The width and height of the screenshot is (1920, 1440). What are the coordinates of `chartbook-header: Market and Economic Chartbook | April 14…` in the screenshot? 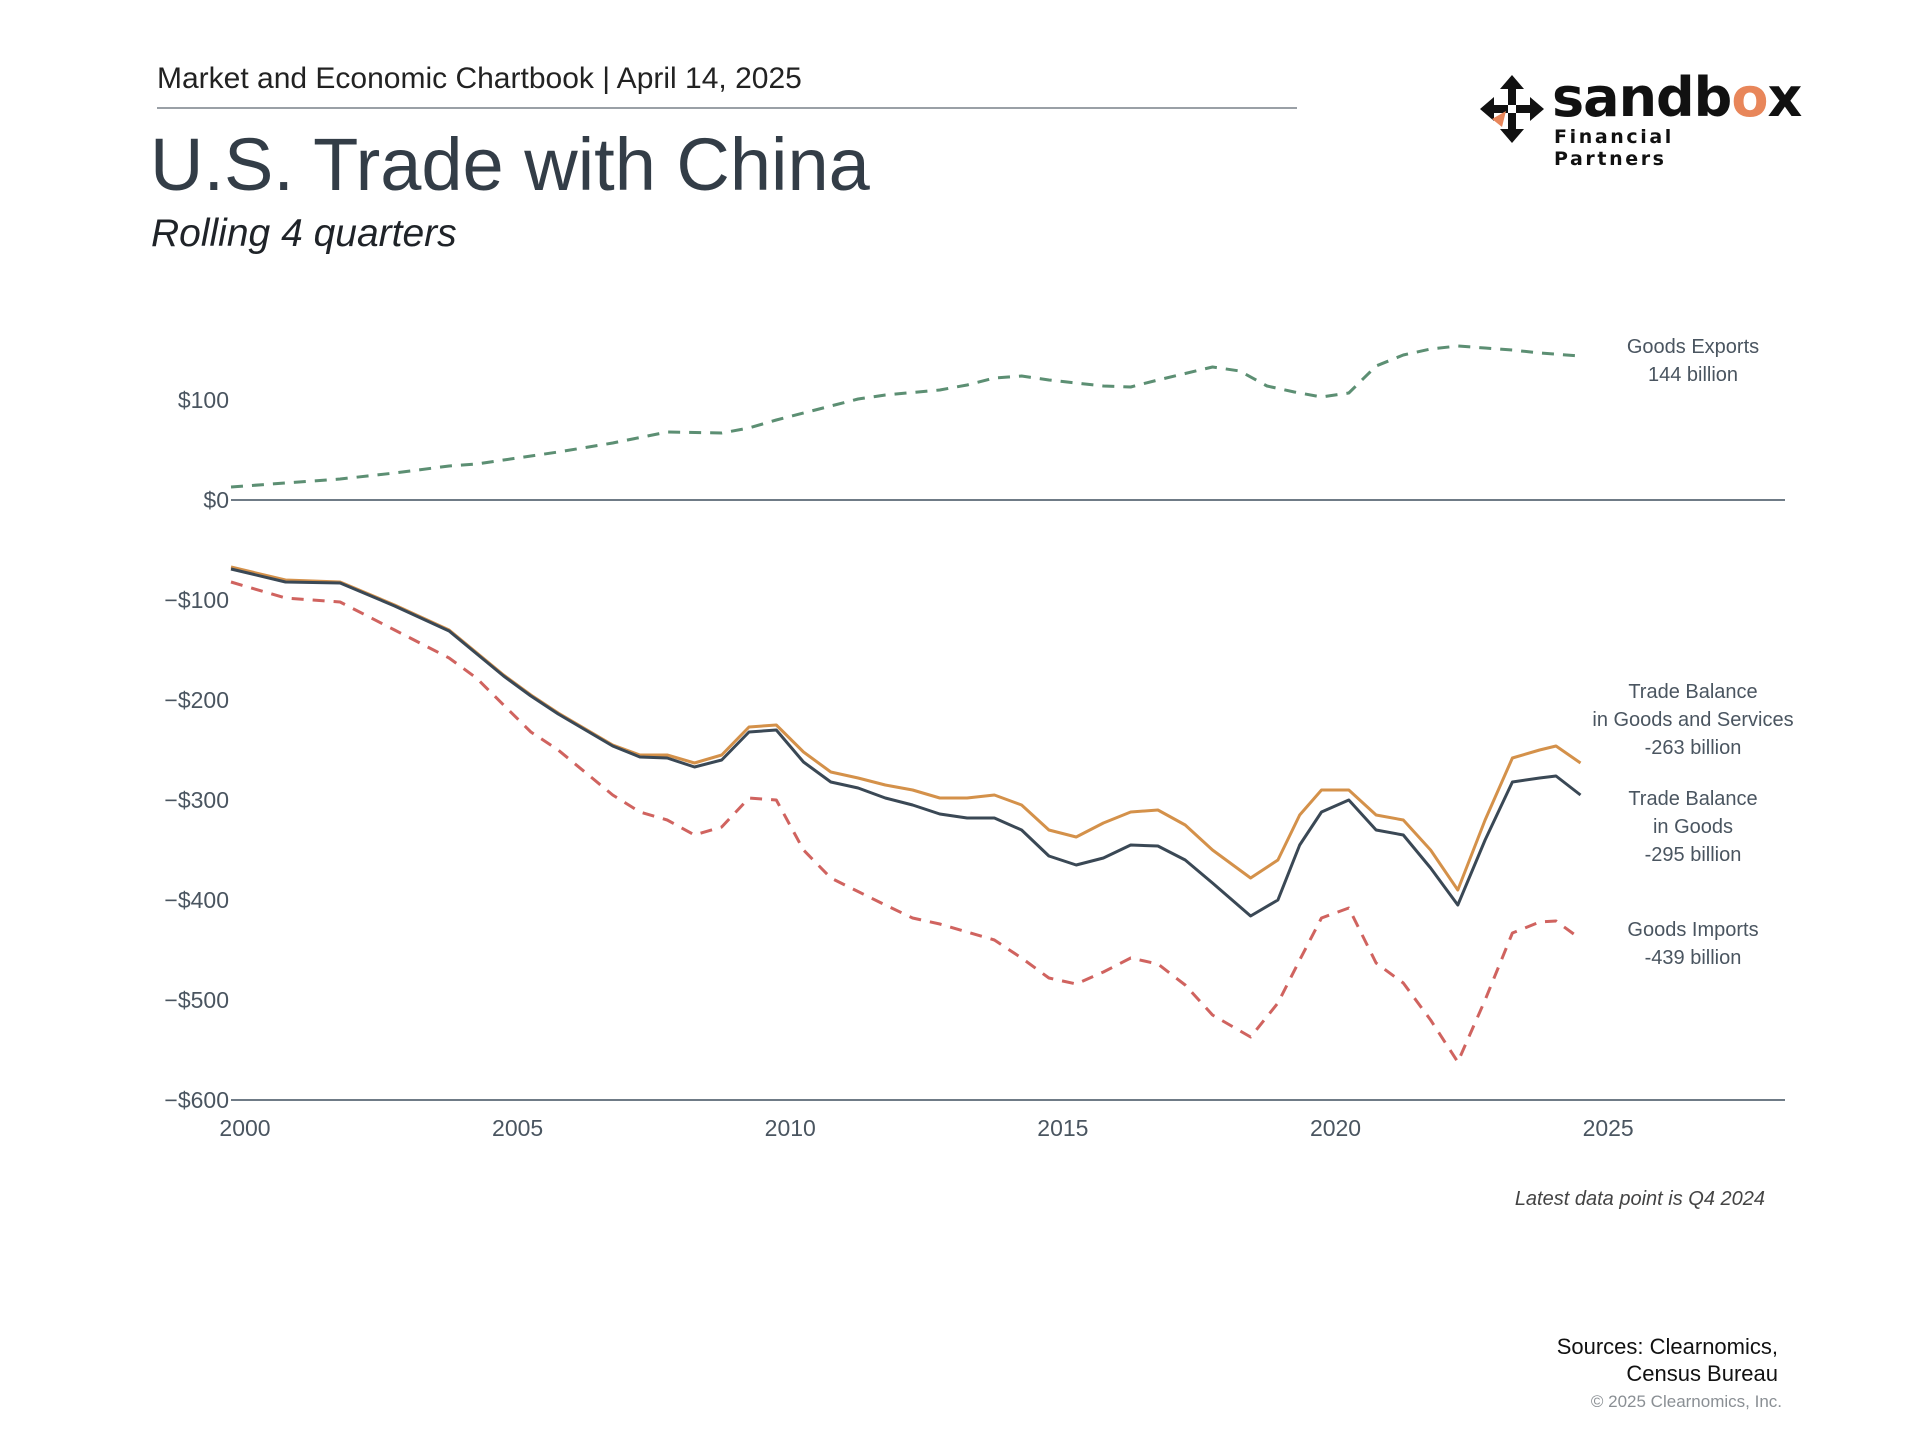 It's located at (479, 78).